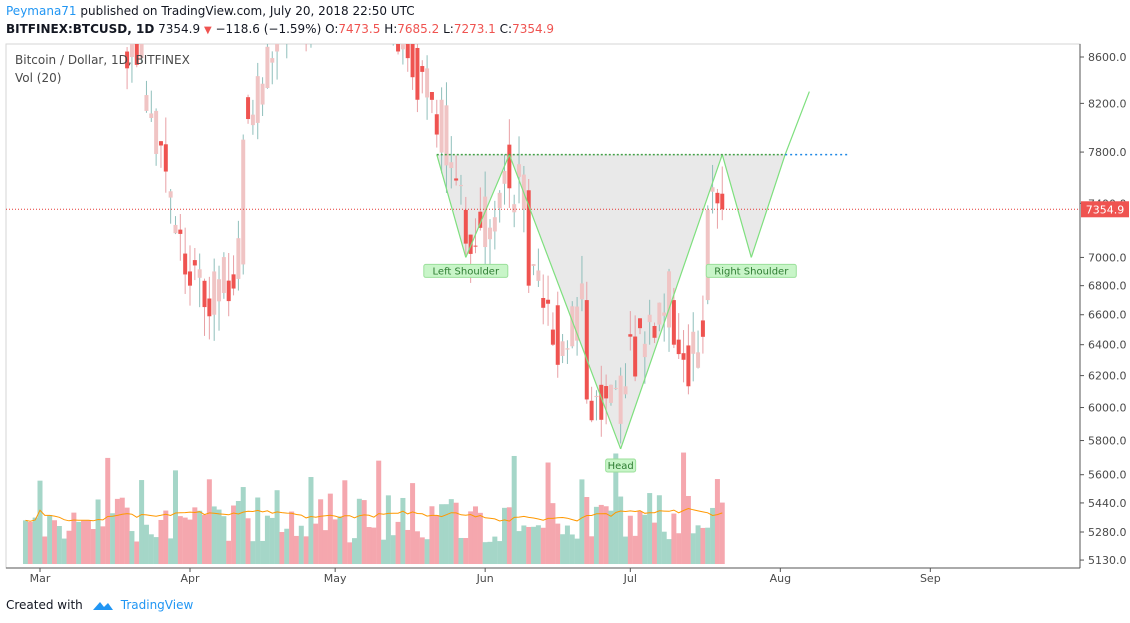  What do you see at coordinates (621, 466) in the screenshot?
I see `head-label: Head` at bounding box center [621, 466].